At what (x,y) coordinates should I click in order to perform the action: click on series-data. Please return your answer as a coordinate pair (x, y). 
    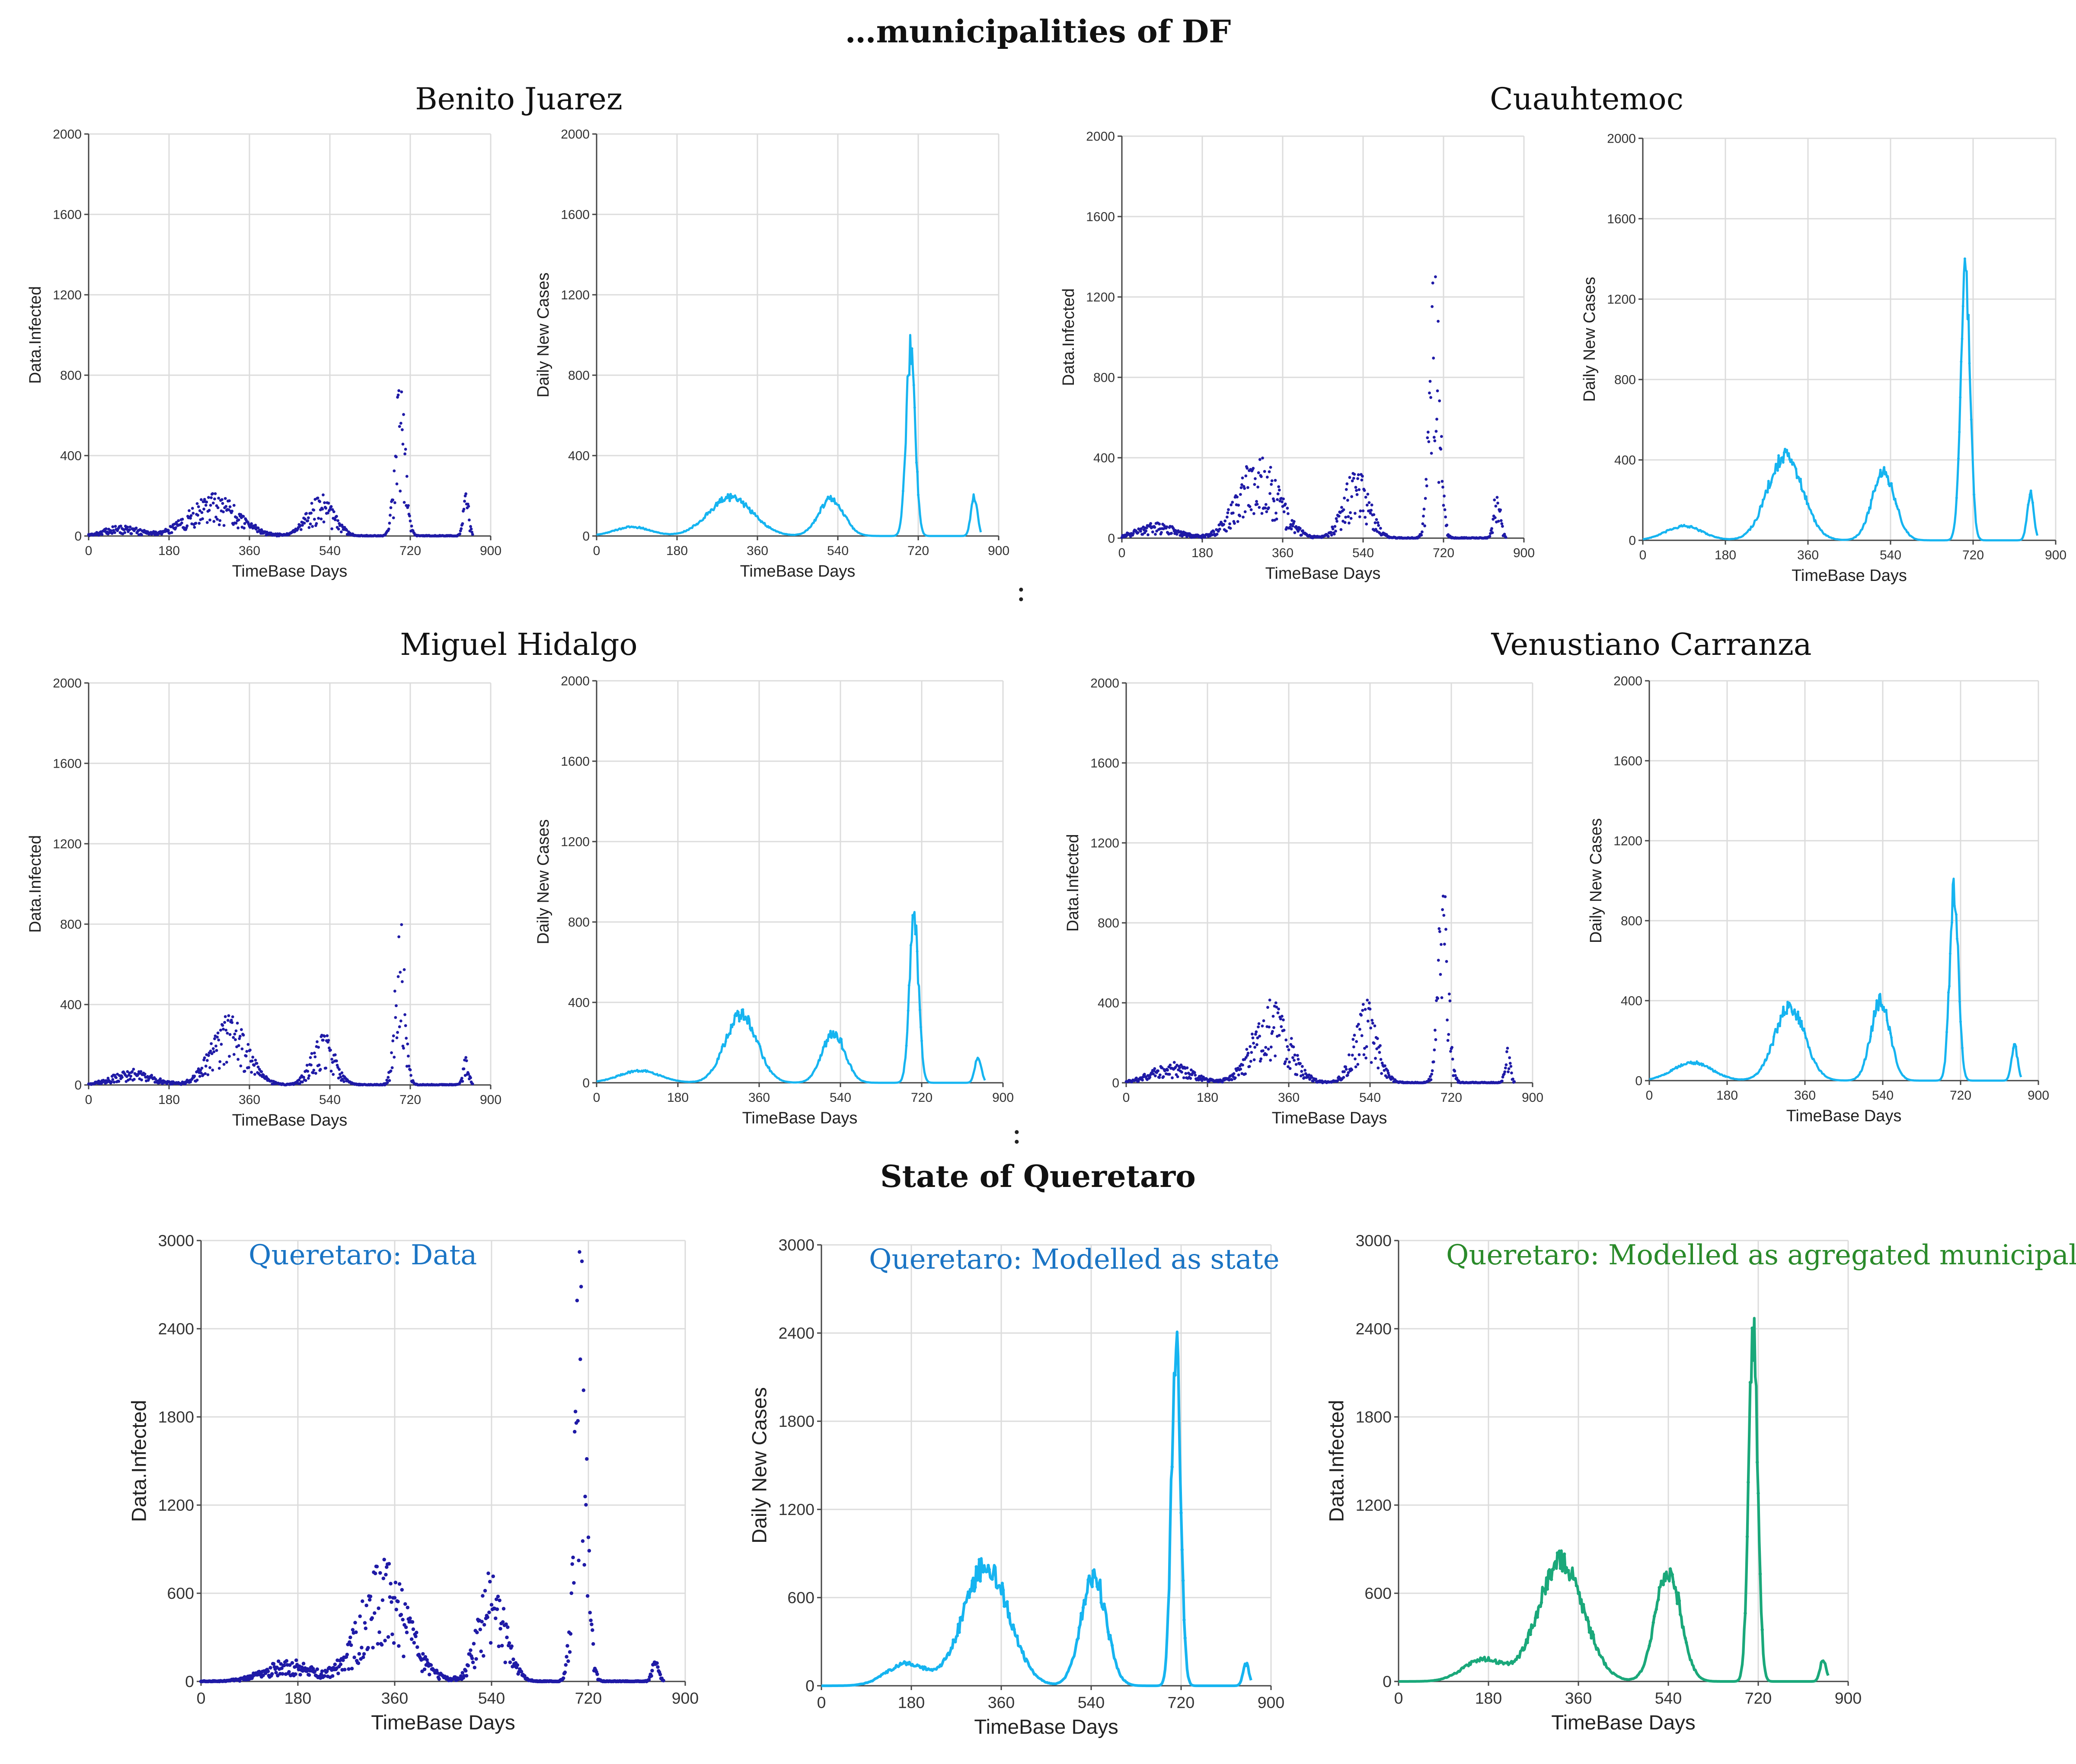
    Looking at the image, I should click on (432, 1467).